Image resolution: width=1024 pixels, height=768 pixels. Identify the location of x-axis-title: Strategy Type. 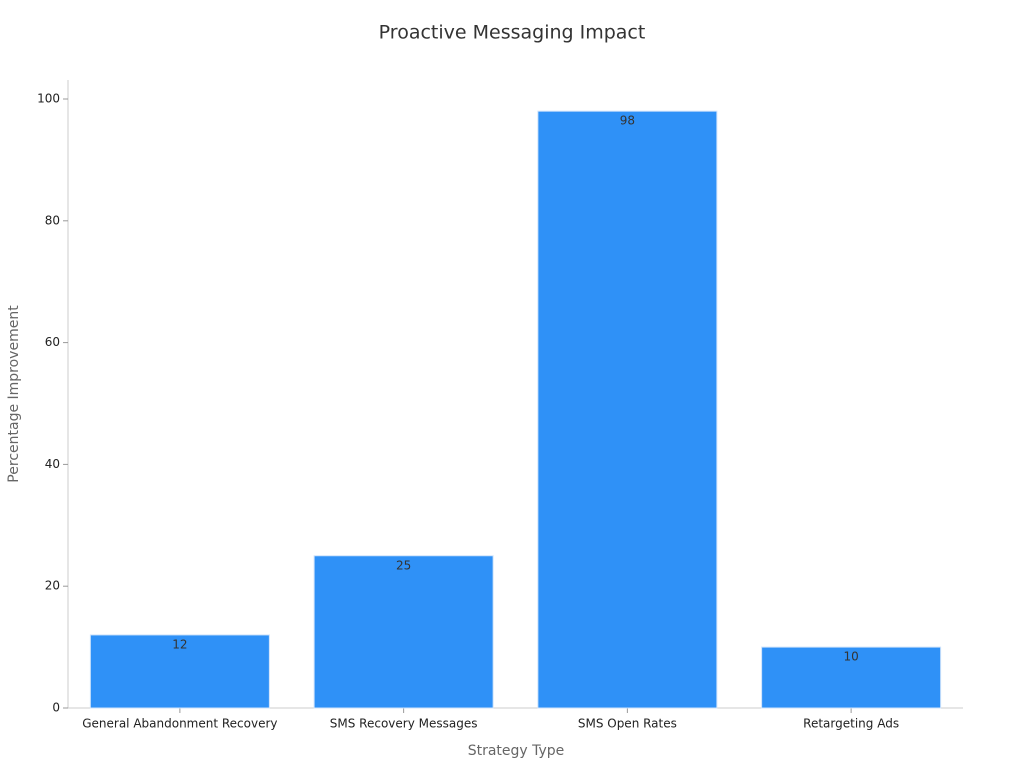
(516, 751).